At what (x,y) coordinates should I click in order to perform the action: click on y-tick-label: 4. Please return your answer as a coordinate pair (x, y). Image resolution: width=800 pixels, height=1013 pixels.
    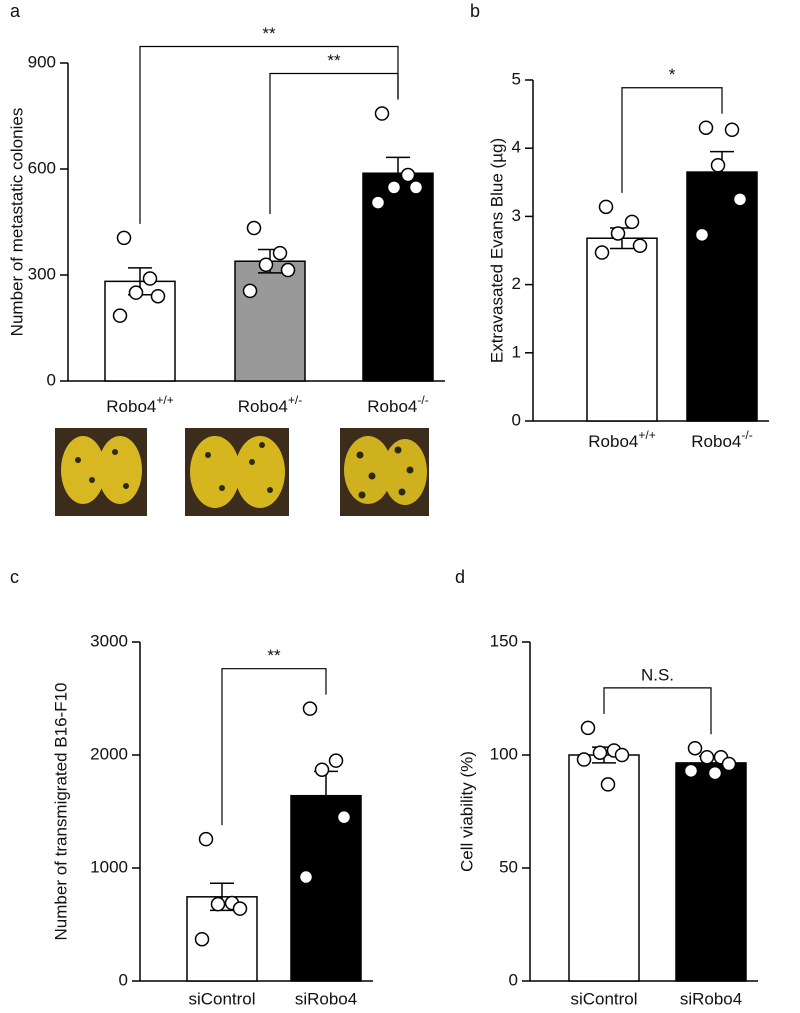
    Looking at the image, I should click on (516, 147).